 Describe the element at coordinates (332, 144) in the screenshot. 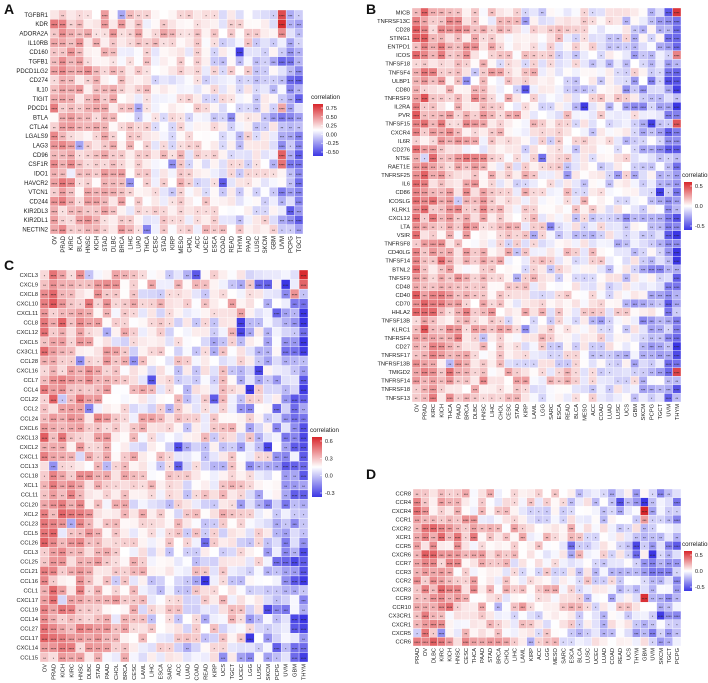

I see `legend-tick-label: -0.25` at that location.